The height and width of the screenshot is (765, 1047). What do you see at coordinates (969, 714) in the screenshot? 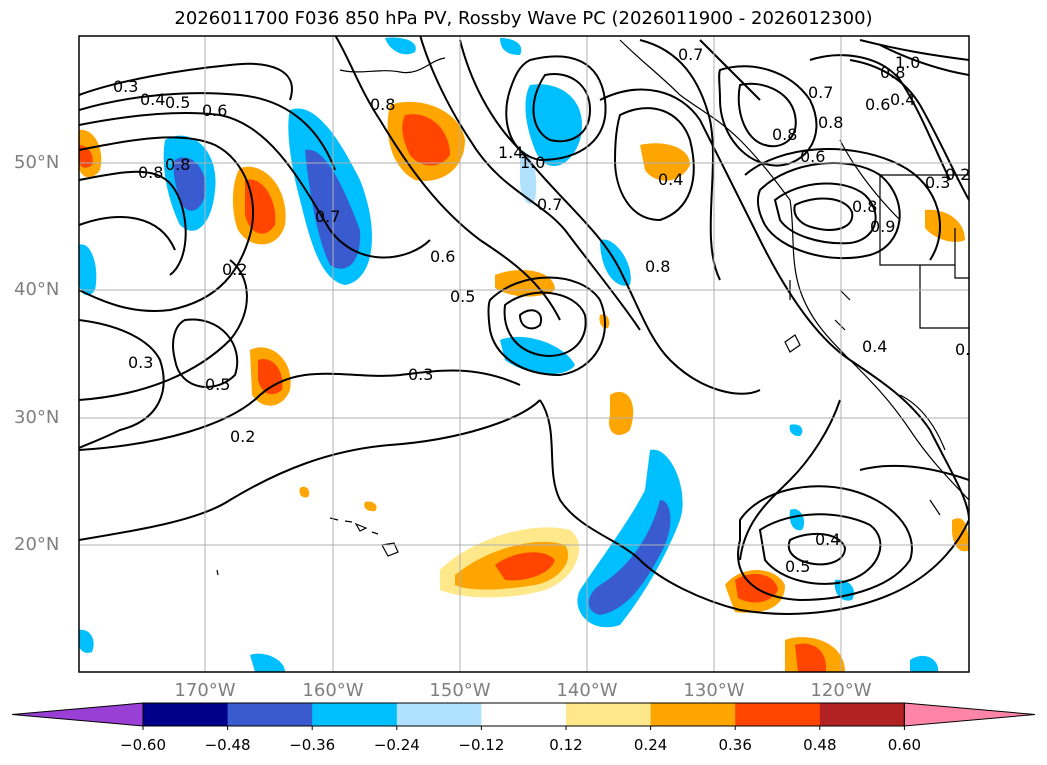
I see `colorbar-extend-max` at bounding box center [969, 714].